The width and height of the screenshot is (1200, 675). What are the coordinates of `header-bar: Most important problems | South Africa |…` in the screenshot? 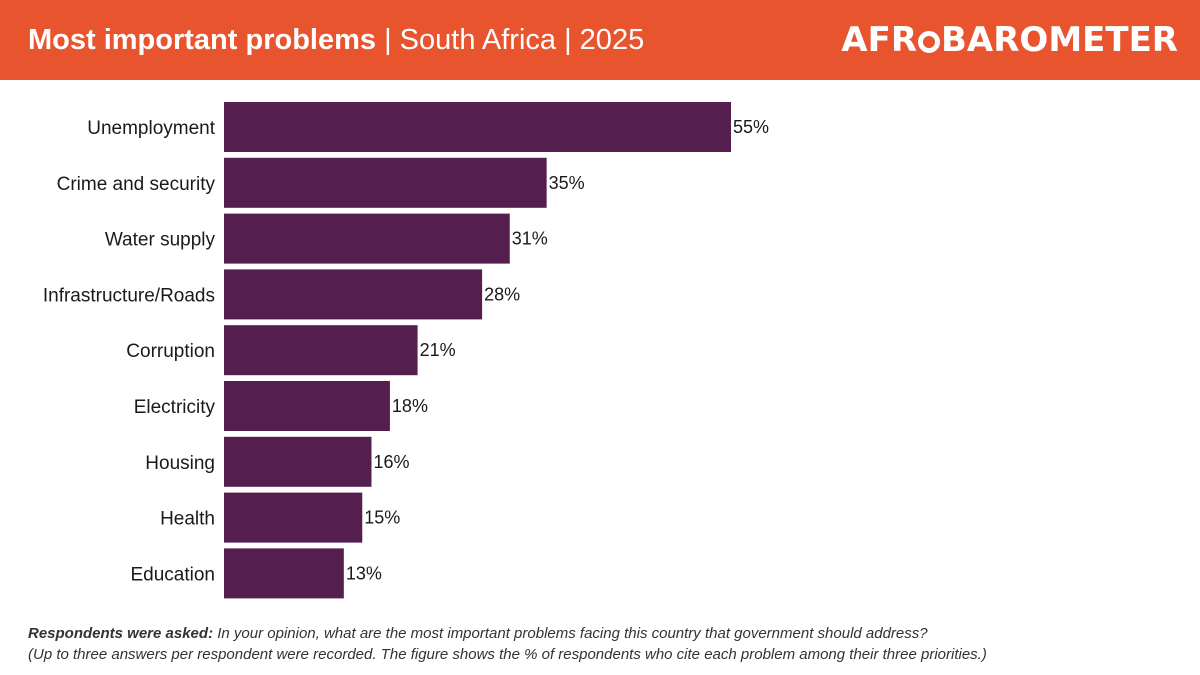 It's located at (600, 40).